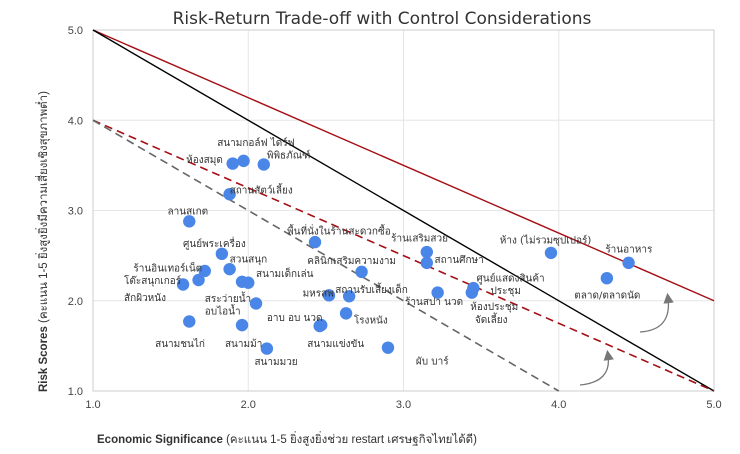  Describe the element at coordinates (558, 405) in the screenshot. I see `x-tick-label: 4.0` at that location.